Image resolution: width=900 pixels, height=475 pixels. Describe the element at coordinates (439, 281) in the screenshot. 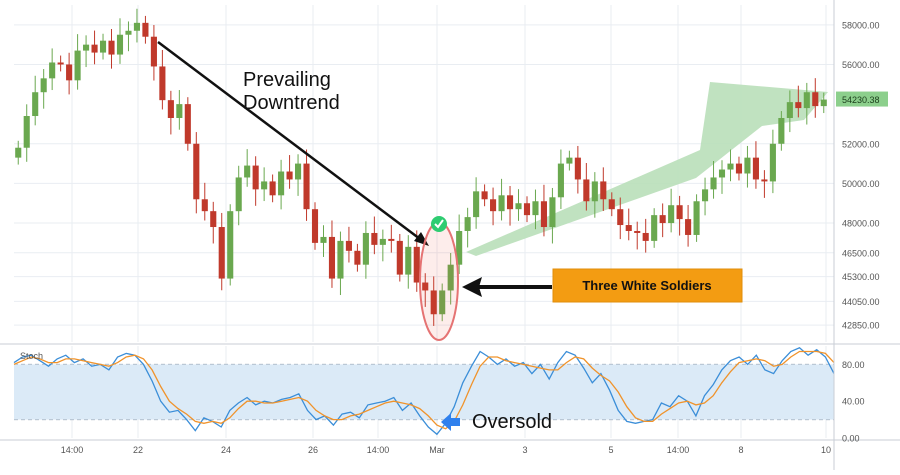

I see `pattern-highlight-ellipse` at that location.